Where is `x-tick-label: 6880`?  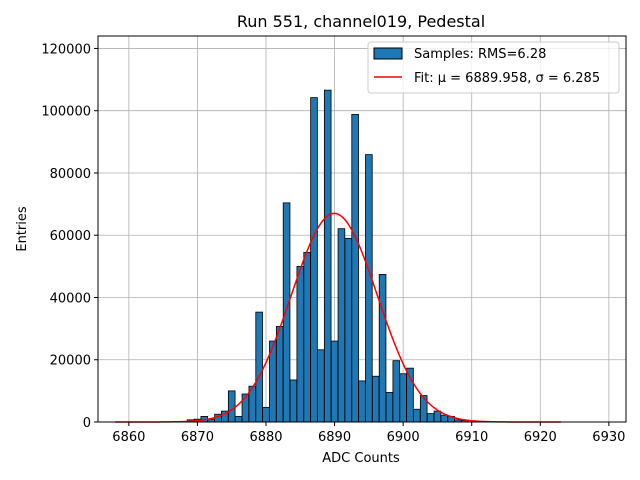
x-tick-label: 6880 is located at coordinates (265, 437).